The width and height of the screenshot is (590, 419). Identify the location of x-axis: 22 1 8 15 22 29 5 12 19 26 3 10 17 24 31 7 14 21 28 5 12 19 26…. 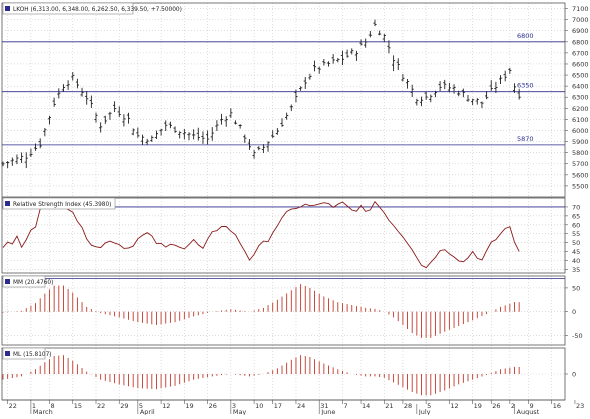
(293, 407).